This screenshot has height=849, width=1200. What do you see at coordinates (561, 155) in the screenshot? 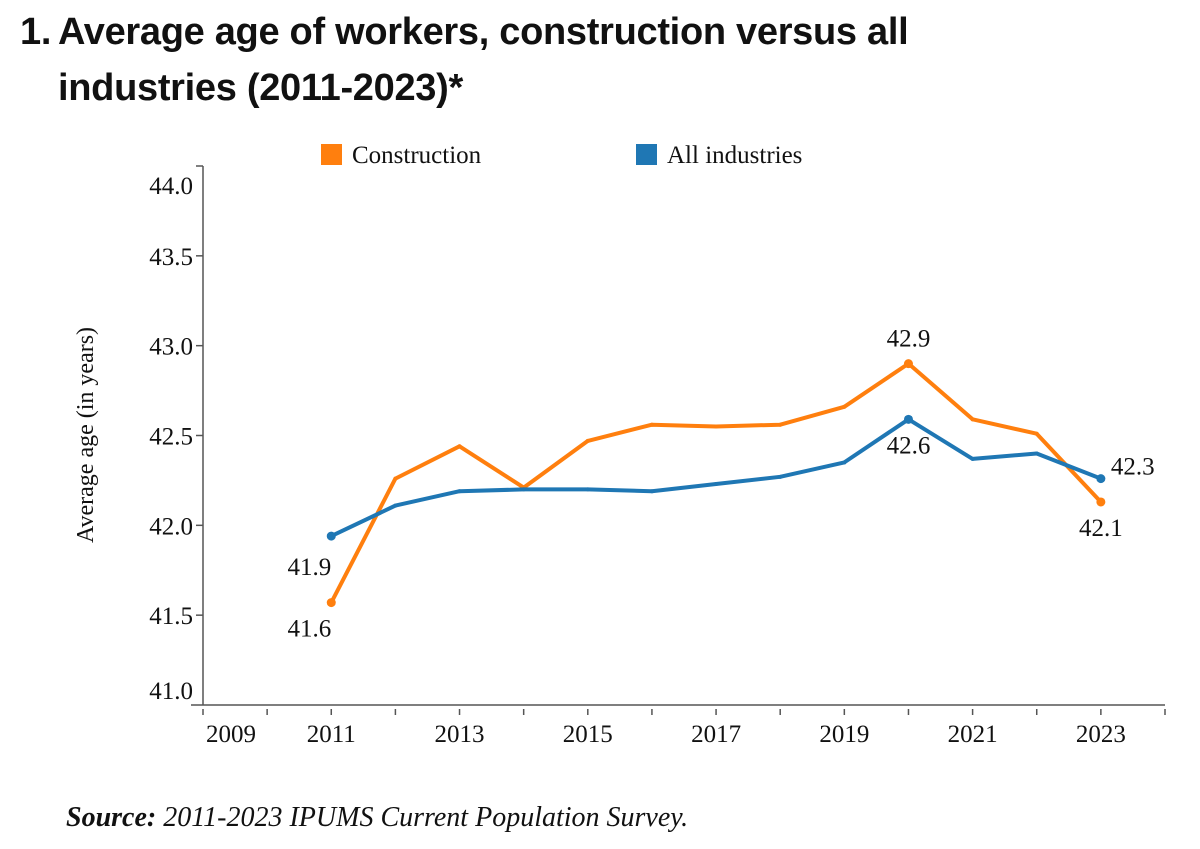
I see `legend: Construction All industries` at bounding box center [561, 155].